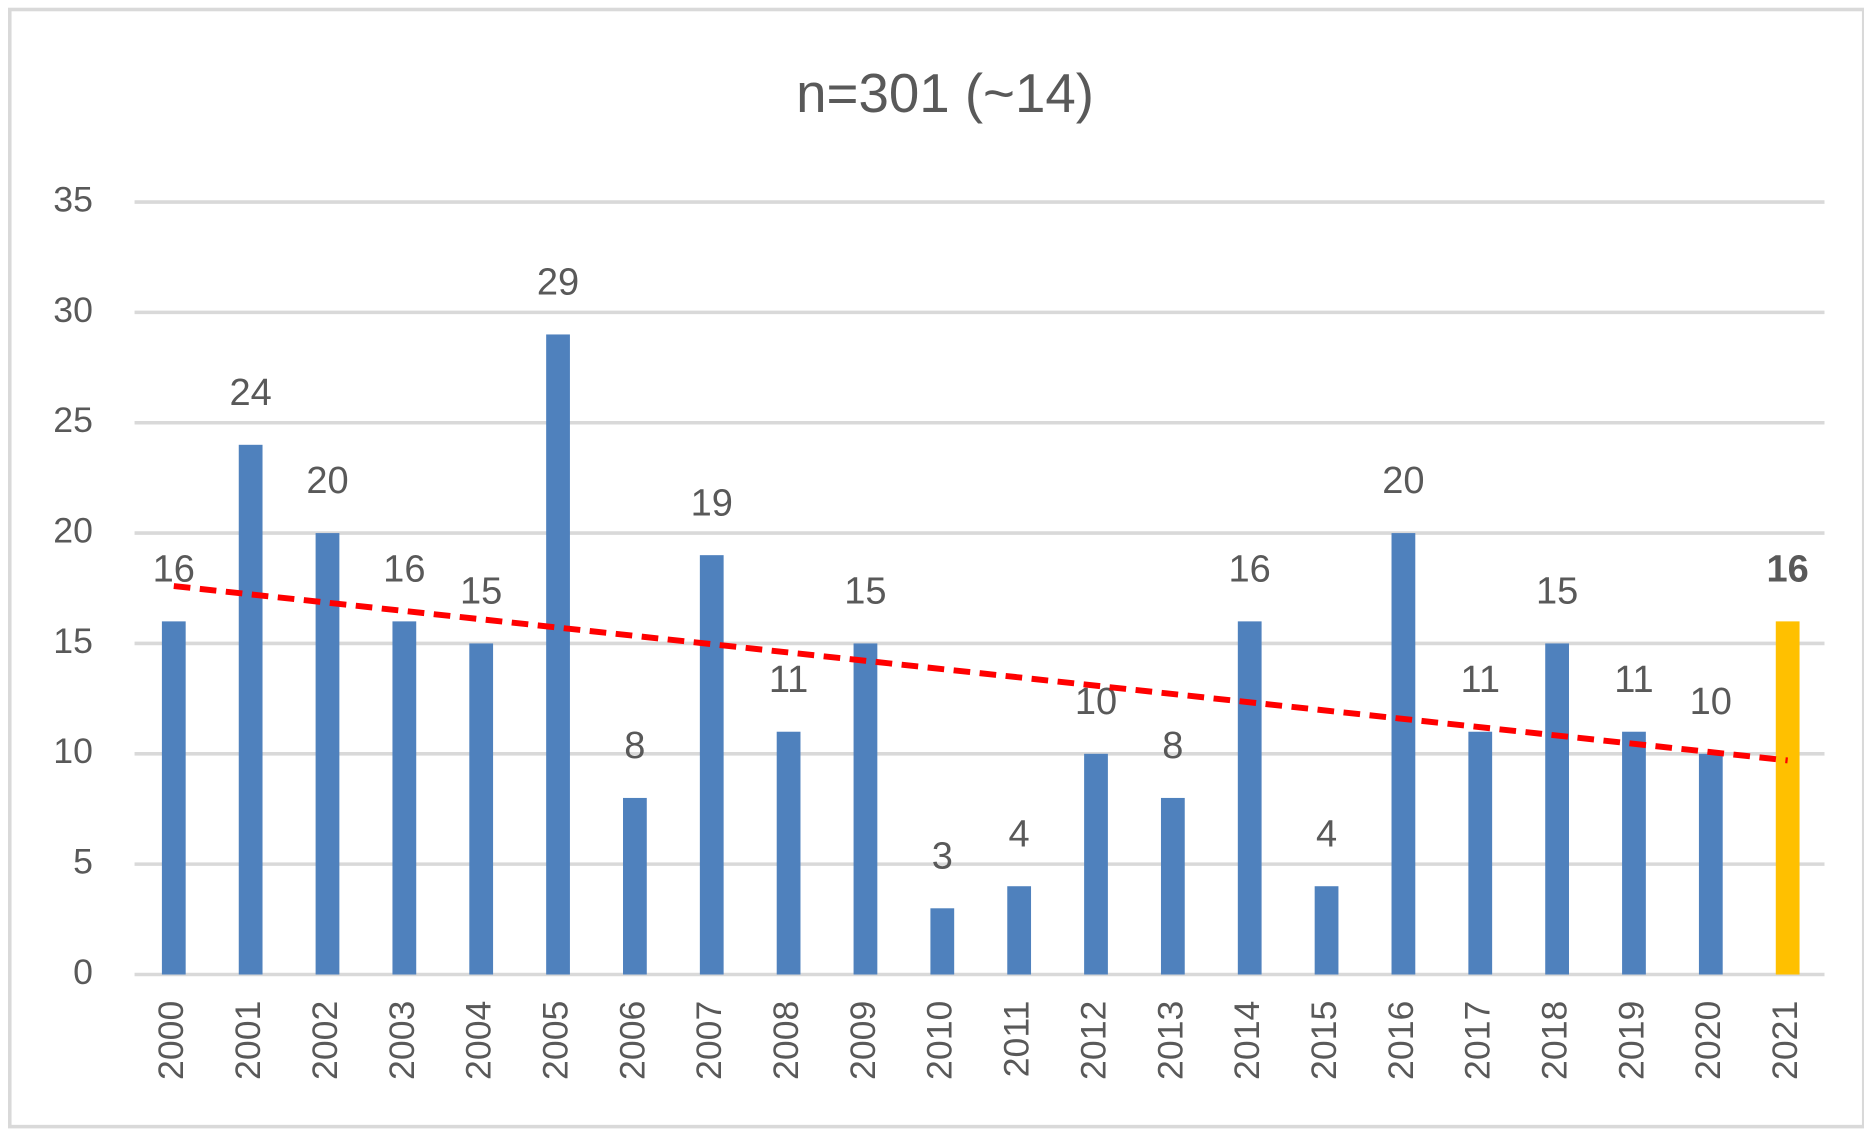  What do you see at coordinates (1401, 1040) in the screenshot?
I see `x-tick-label: 2016` at bounding box center [1401, 1040].